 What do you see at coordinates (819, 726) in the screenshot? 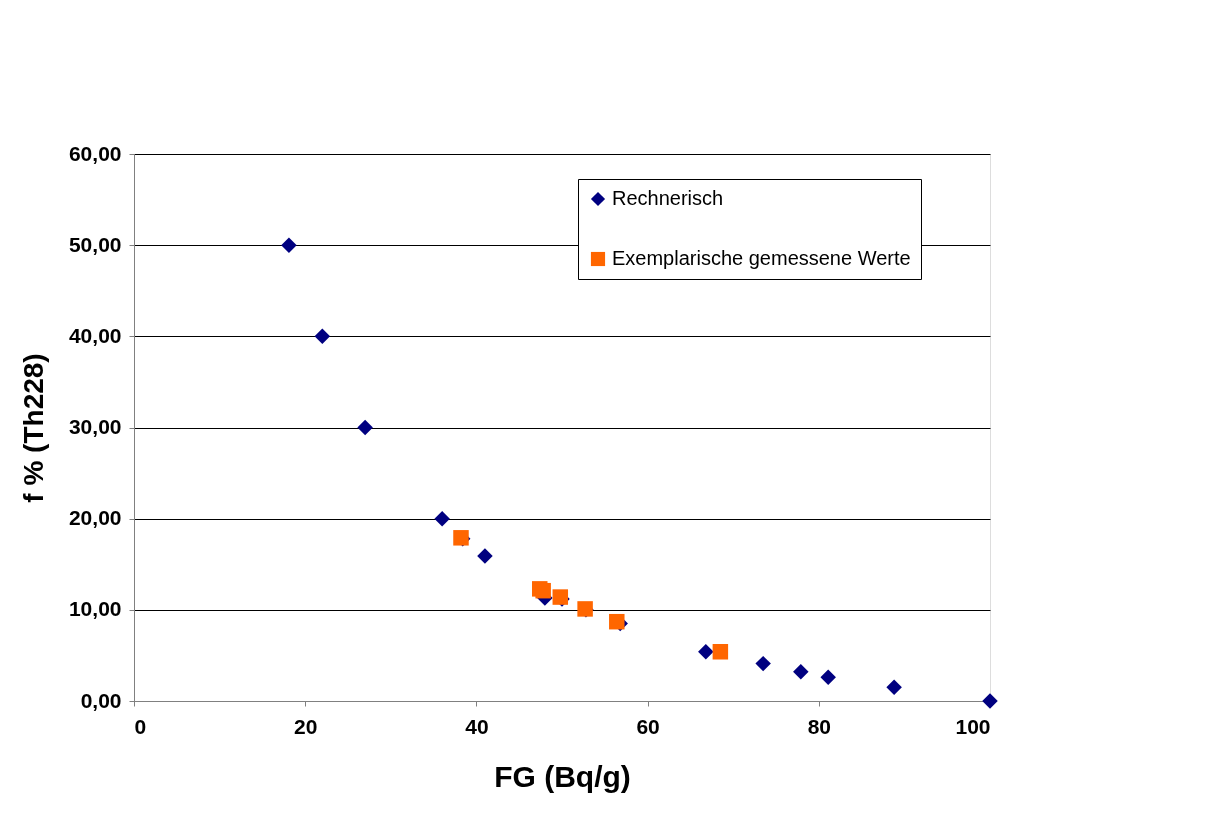
I see `x-tick-label: 80` at bounding box center [819, 726].